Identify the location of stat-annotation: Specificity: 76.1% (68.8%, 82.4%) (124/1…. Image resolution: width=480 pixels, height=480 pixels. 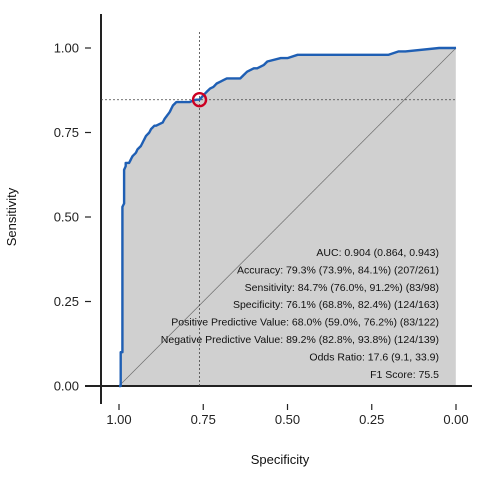
(336, 305).